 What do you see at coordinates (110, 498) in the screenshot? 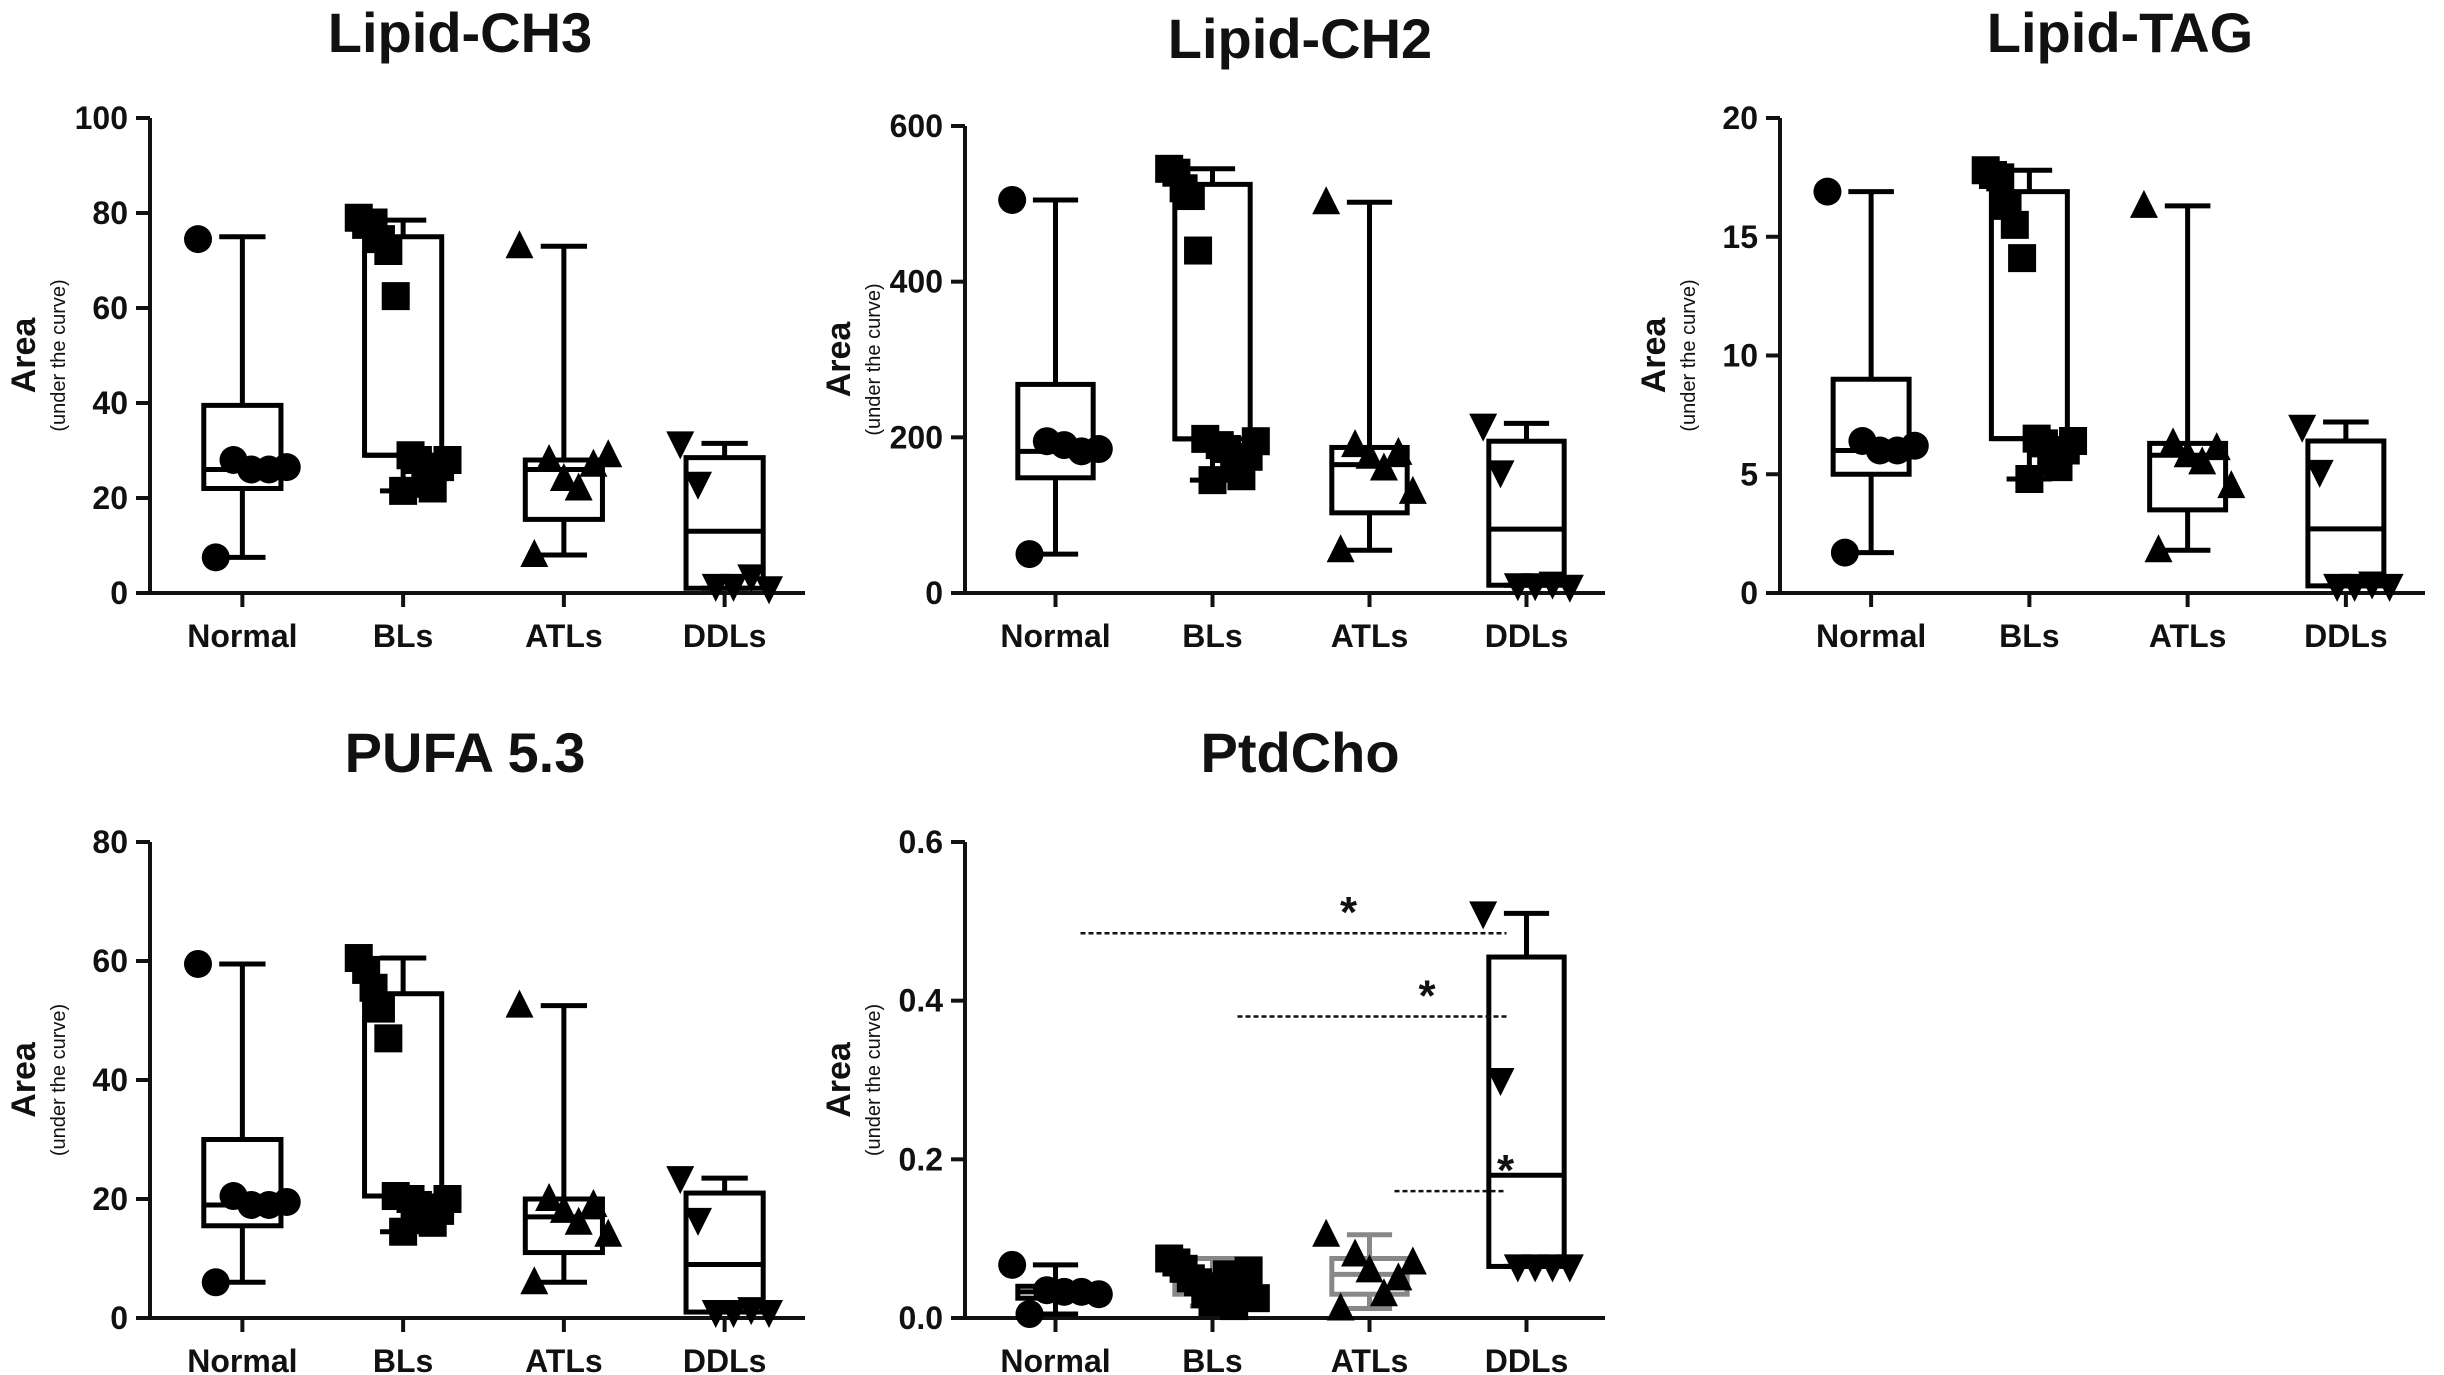
I see `y-tick-label: 20` at bounding box center [110, 498].